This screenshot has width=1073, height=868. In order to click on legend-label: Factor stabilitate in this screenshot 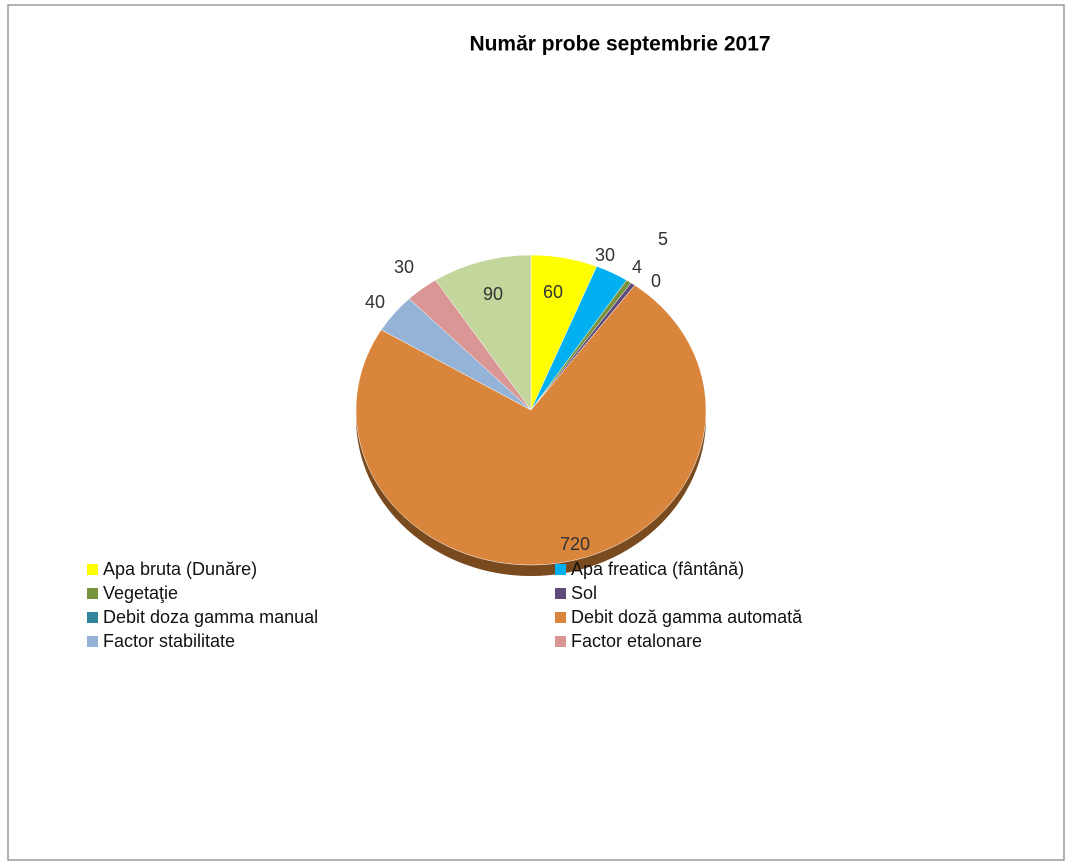, I will do `click(169, 641)`.